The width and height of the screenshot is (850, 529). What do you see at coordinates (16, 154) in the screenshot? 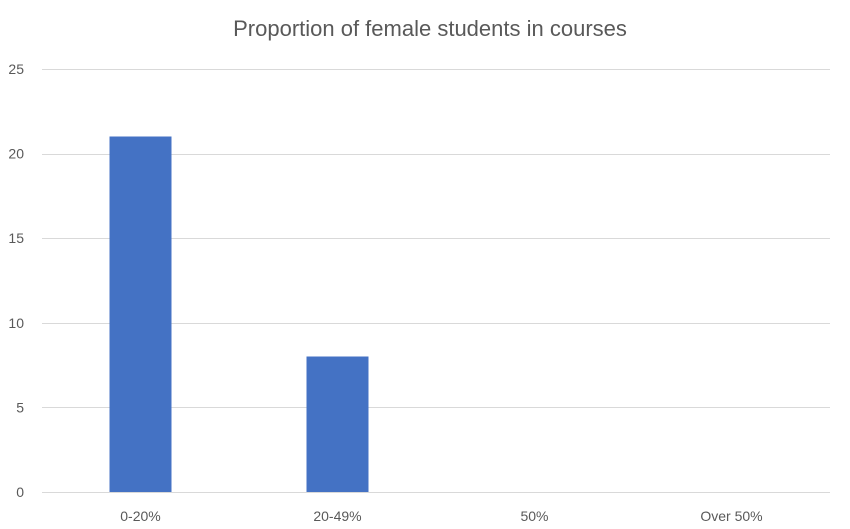
I see `y-tick-label: 20` at bounding box center [16, 154].